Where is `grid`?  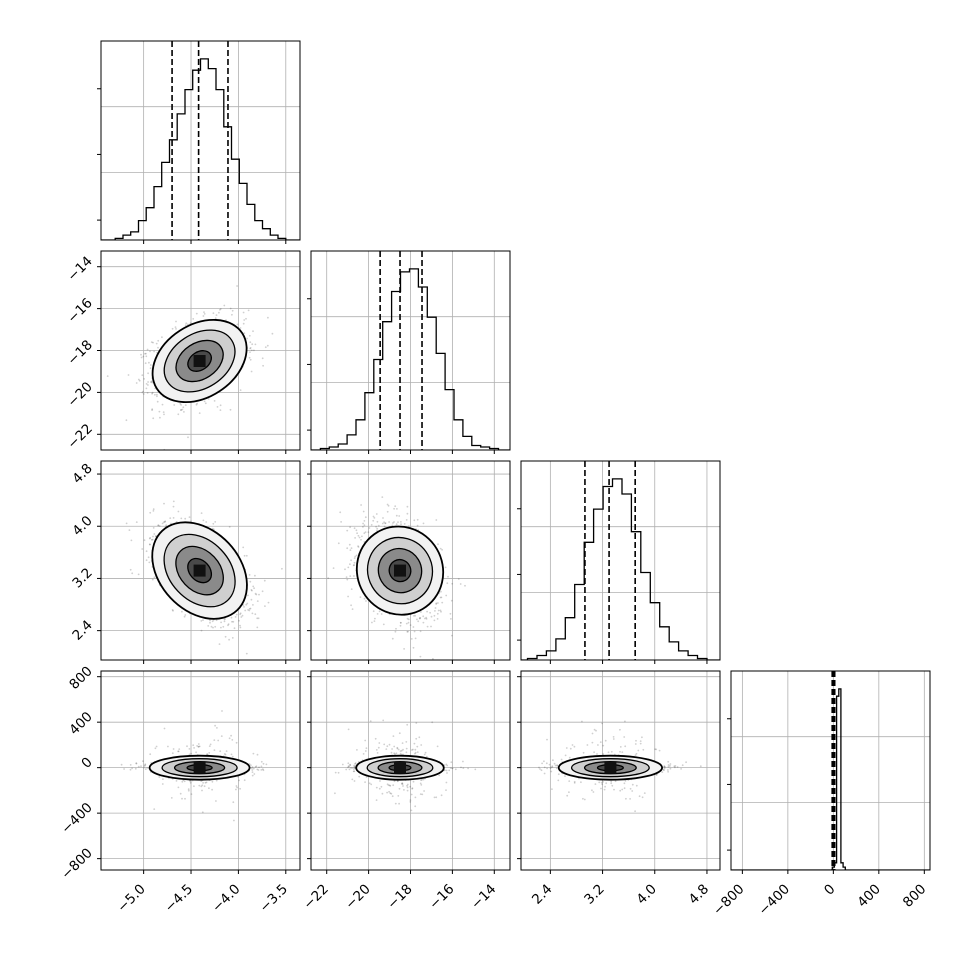
grid is located at coordinates (620, 560).